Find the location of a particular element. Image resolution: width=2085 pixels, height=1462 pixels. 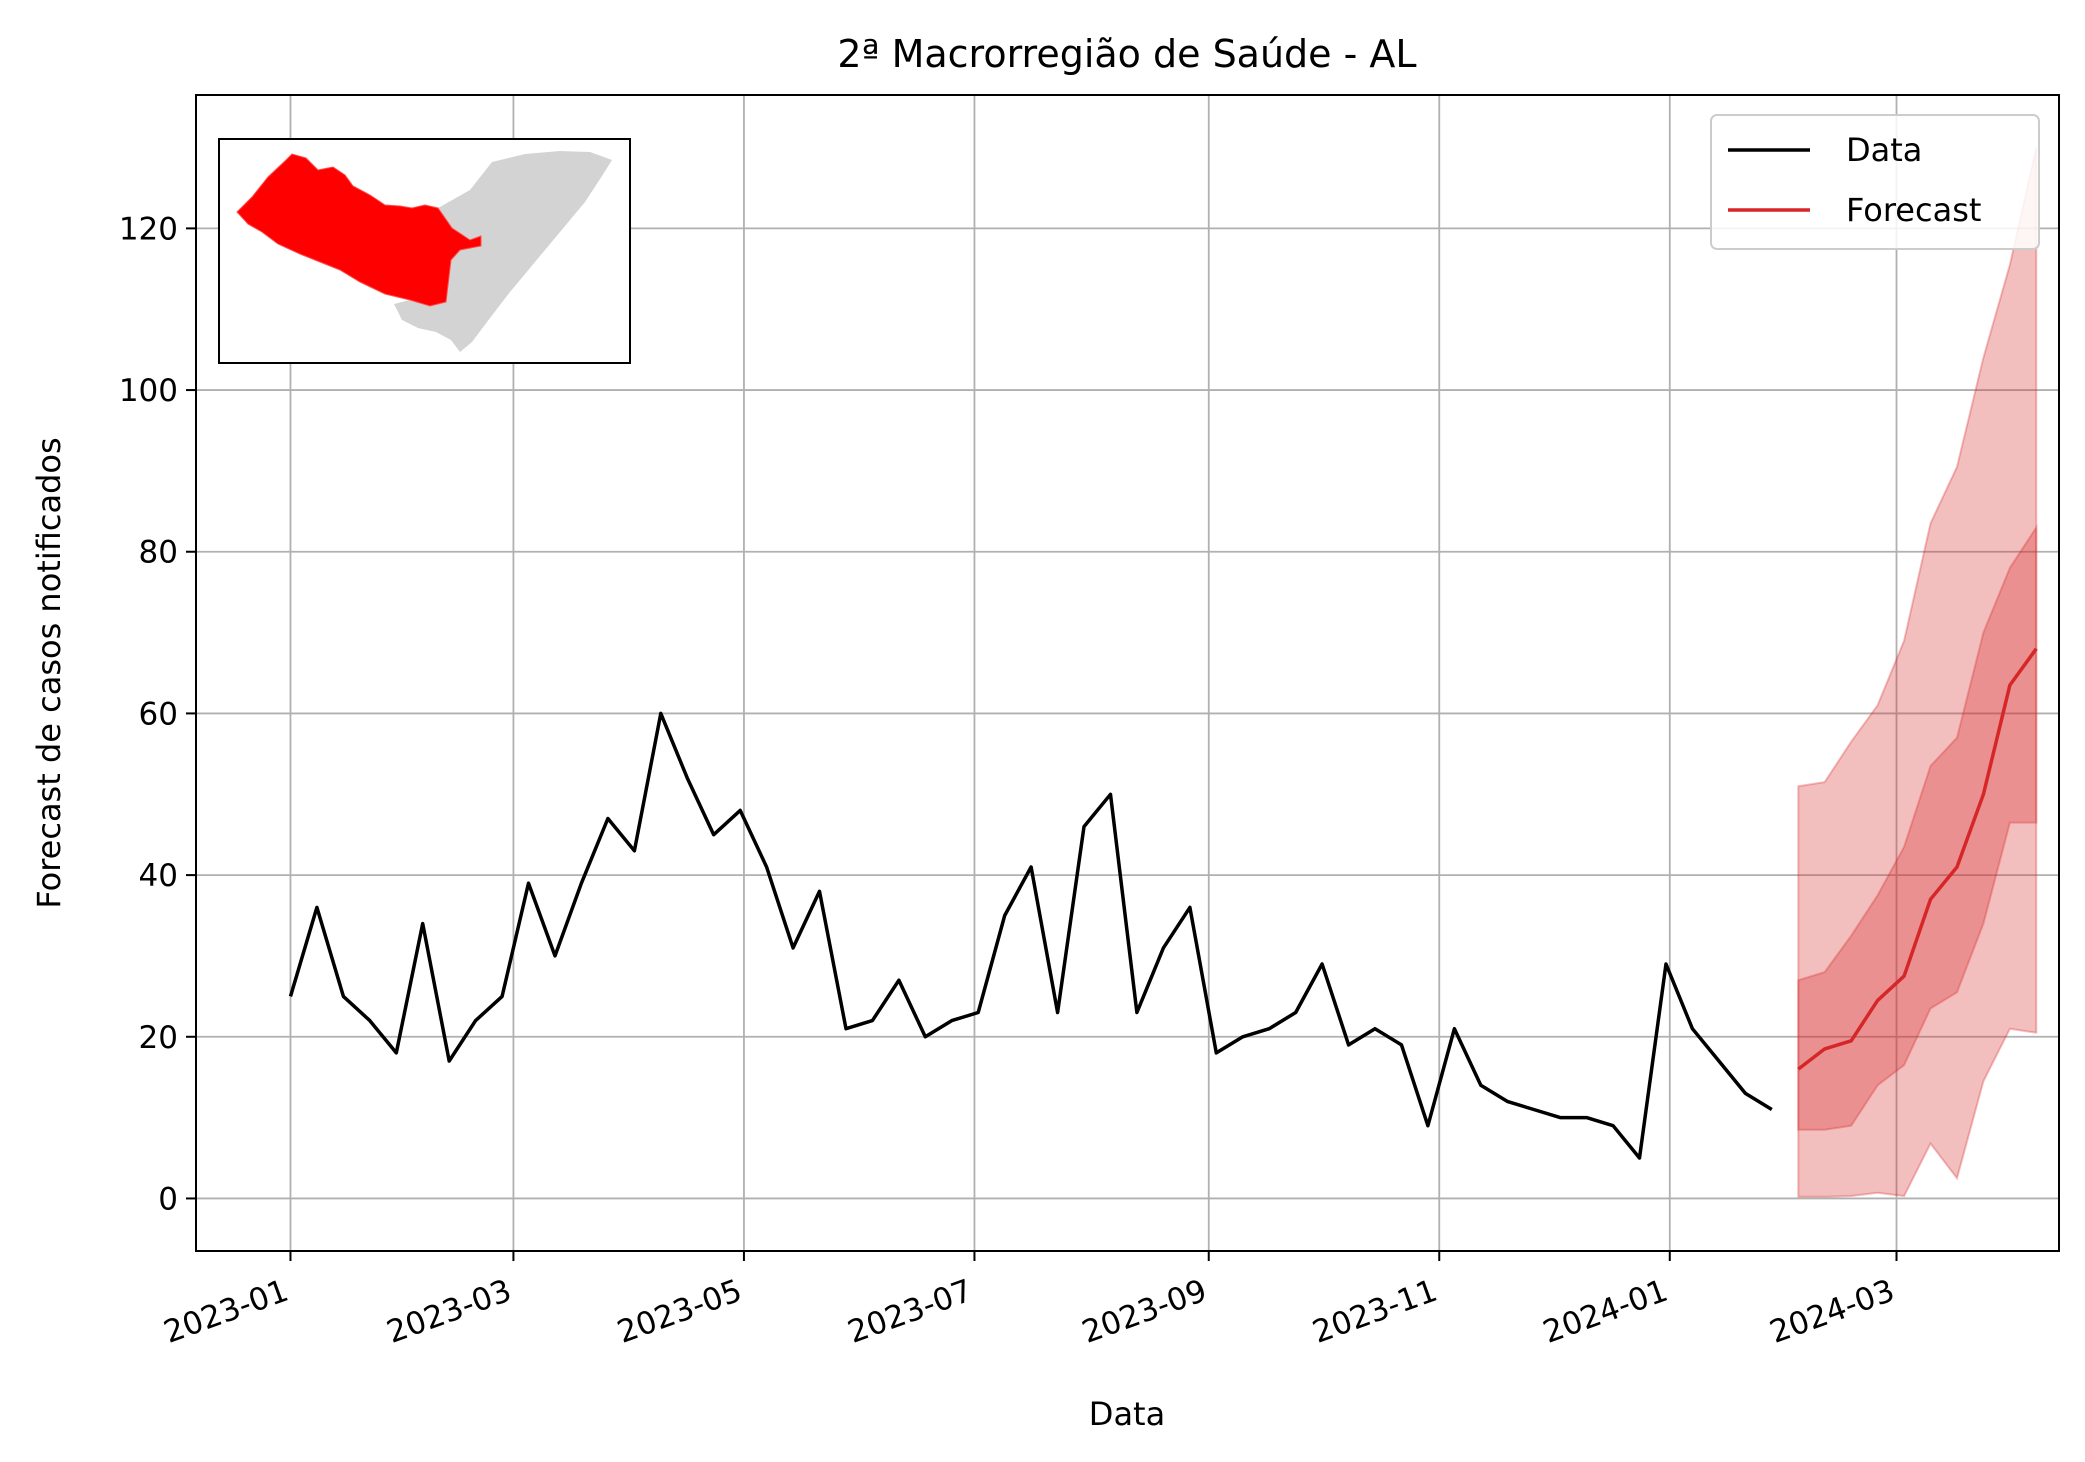

forecast-bands is located at coordinates (1917, 672).